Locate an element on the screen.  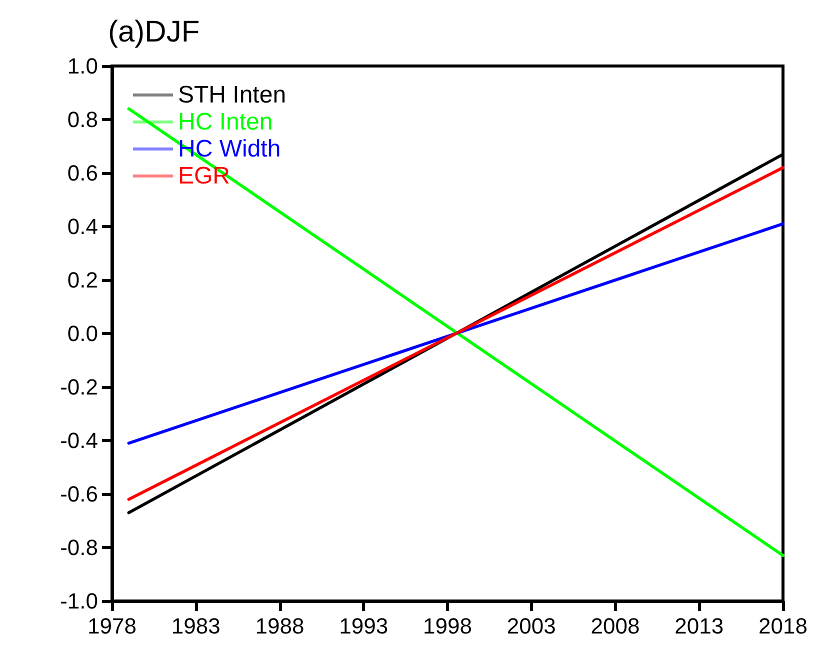
legend-label: STH Inten is located at coordinates (232, 95).